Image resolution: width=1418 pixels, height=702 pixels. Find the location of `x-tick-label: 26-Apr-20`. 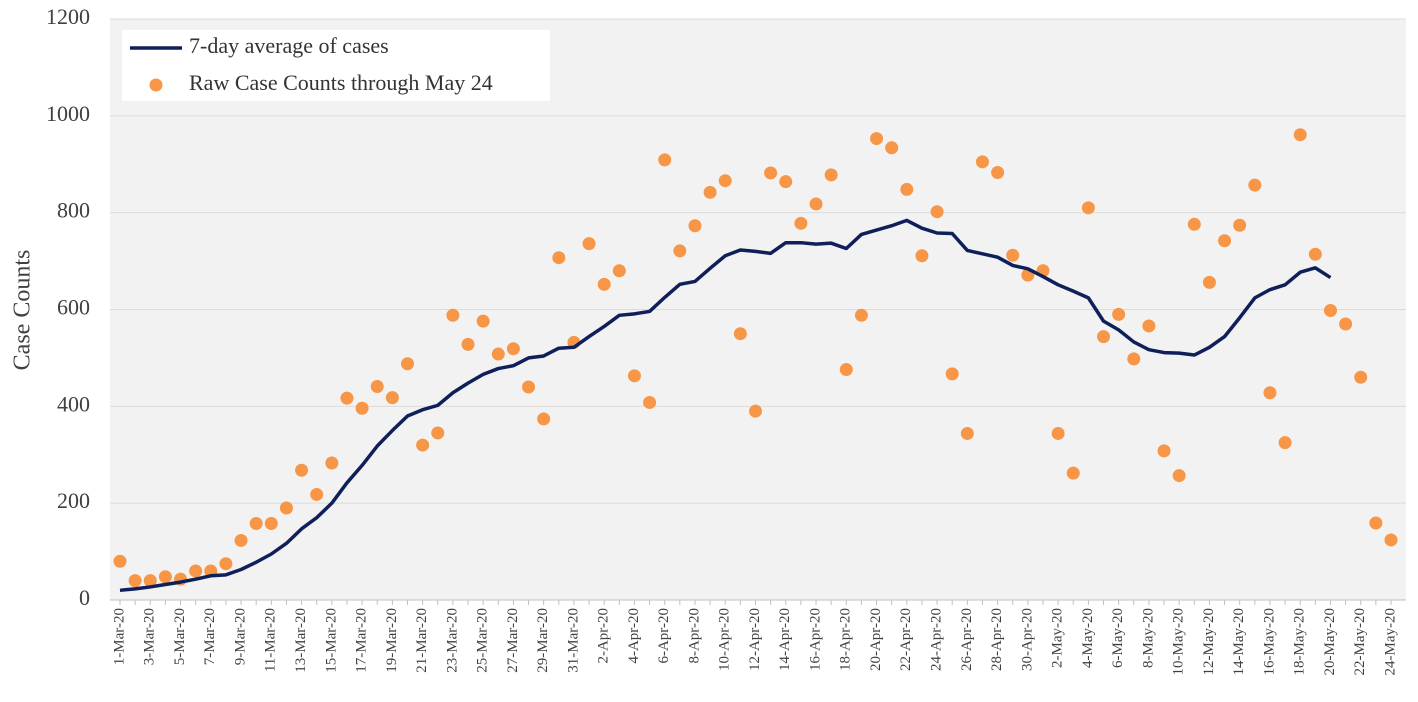

x-tick-label: 26-Apr-20 is located at coordinates (967, 639).